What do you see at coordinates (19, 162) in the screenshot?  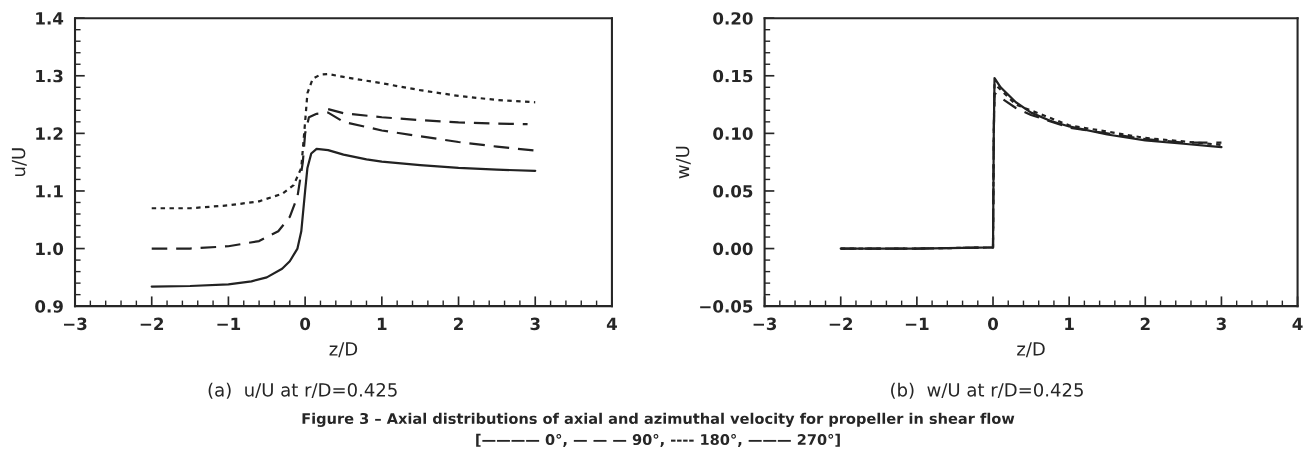 I see `y-axis-title: u/U` at bounding box center [19, 162].